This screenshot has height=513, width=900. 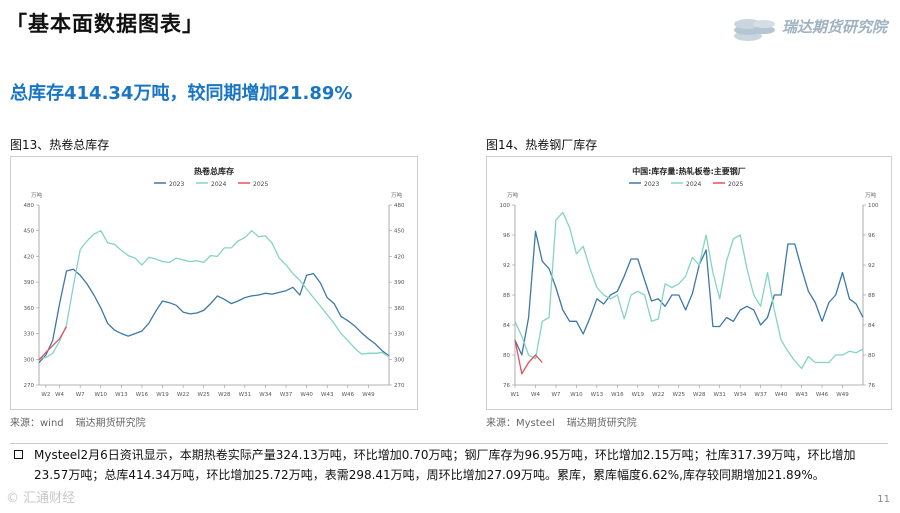 I want to click on y-tick-label-right: 92, so click(x=871, y=266).